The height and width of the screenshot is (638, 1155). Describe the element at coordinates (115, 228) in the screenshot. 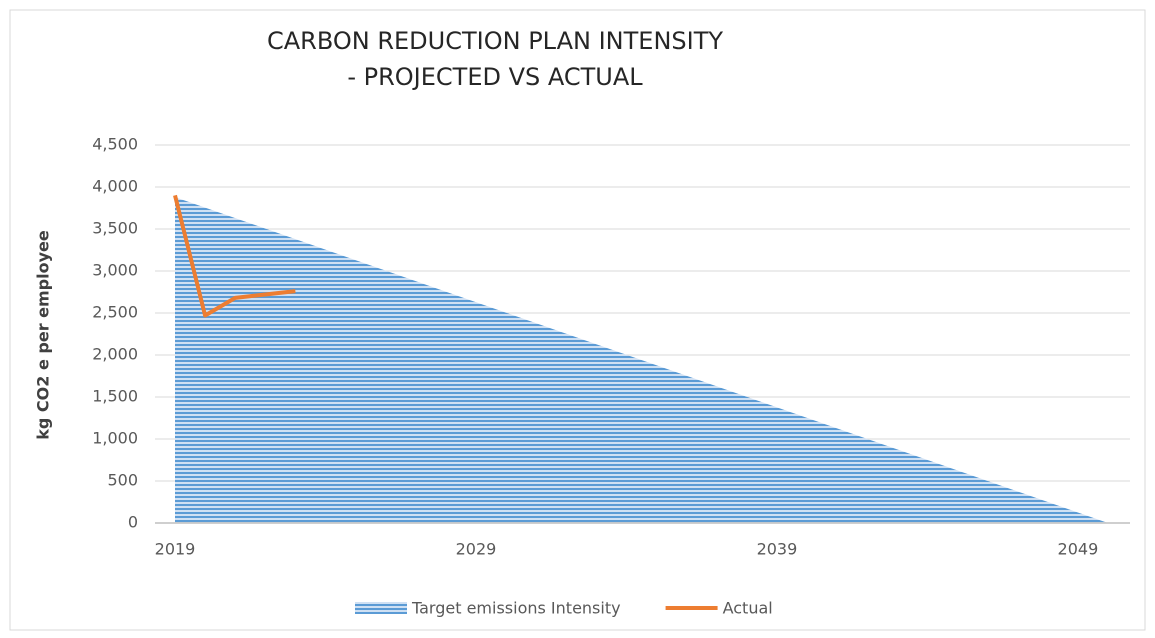

I see `y-tick-label: 3,500` at that location.